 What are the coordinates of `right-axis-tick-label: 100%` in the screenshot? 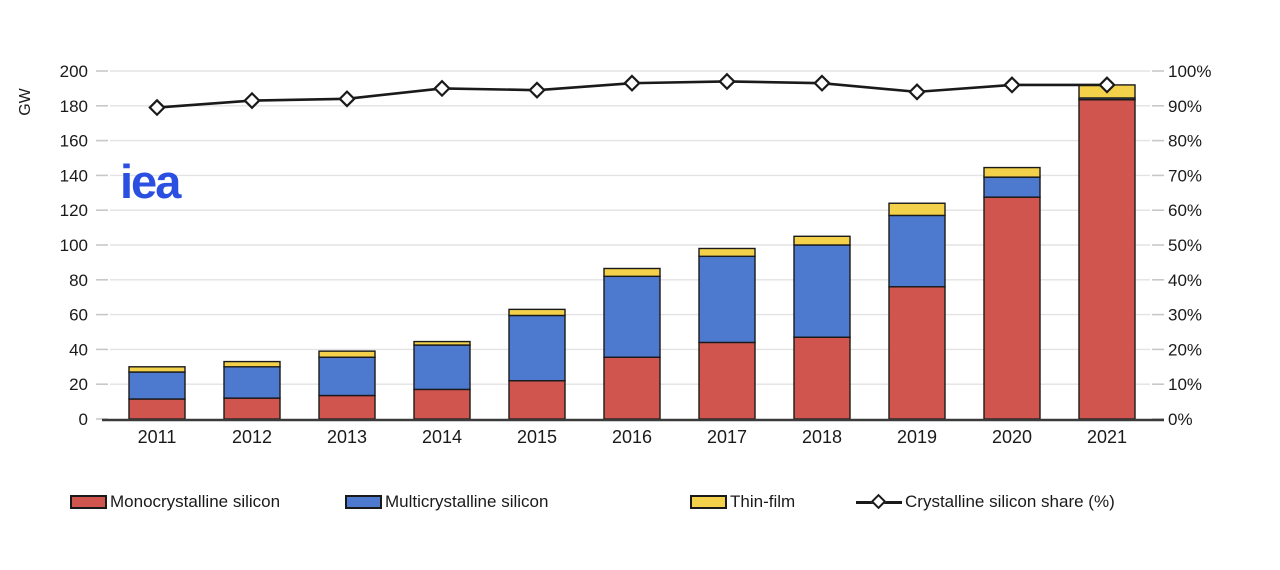 It's located at (1189, 71).